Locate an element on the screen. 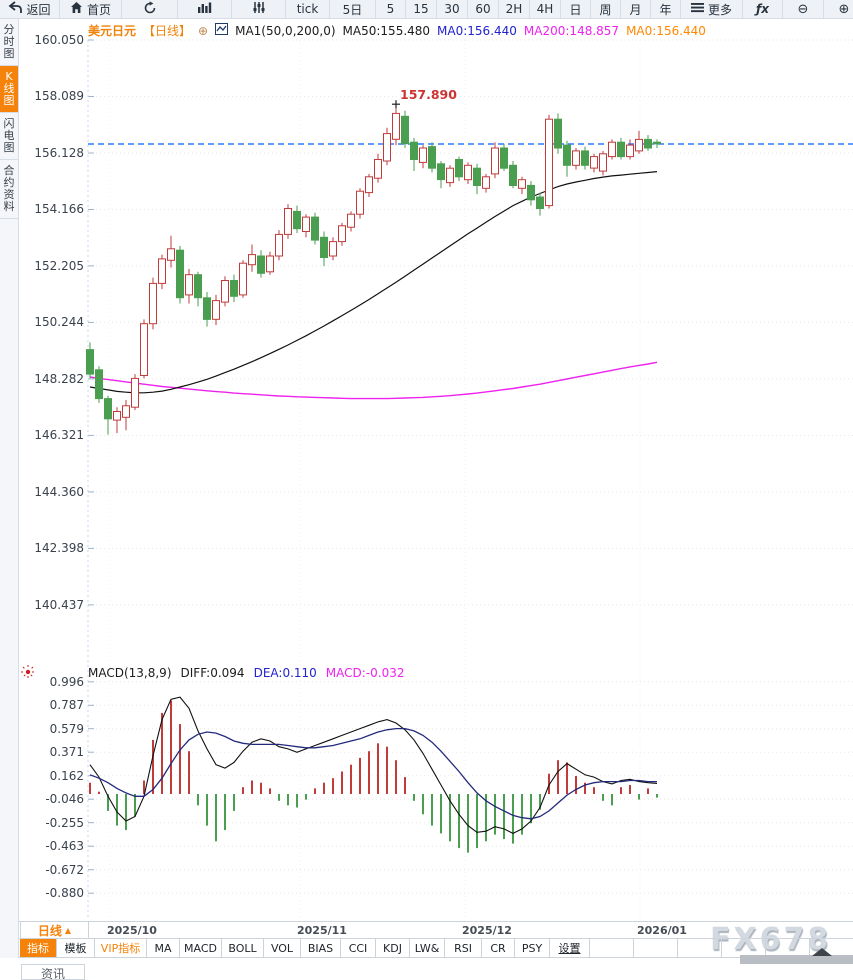  sidebar-tab-contract-info: 合约资料 is located at coordinates (9, 189).